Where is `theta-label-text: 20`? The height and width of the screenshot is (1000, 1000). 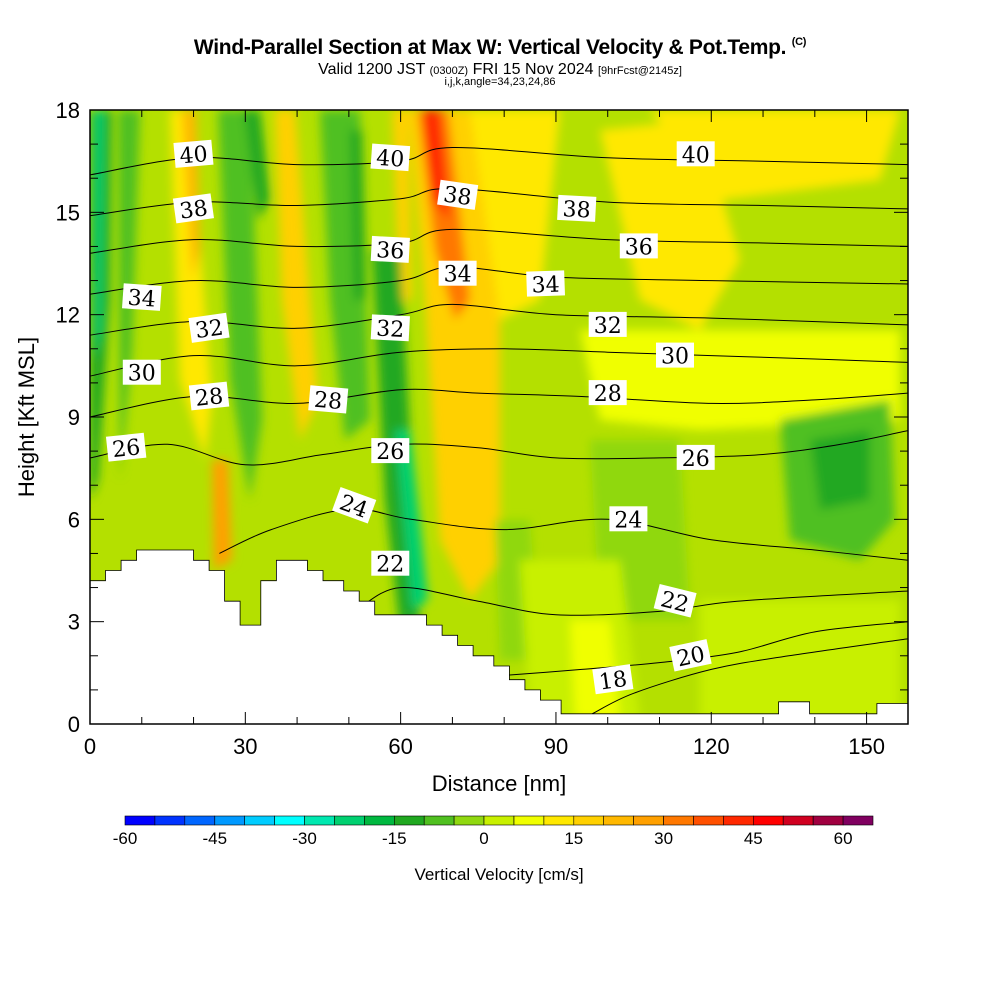
theta-label-text: 20 is located at coordinates (691, 657).